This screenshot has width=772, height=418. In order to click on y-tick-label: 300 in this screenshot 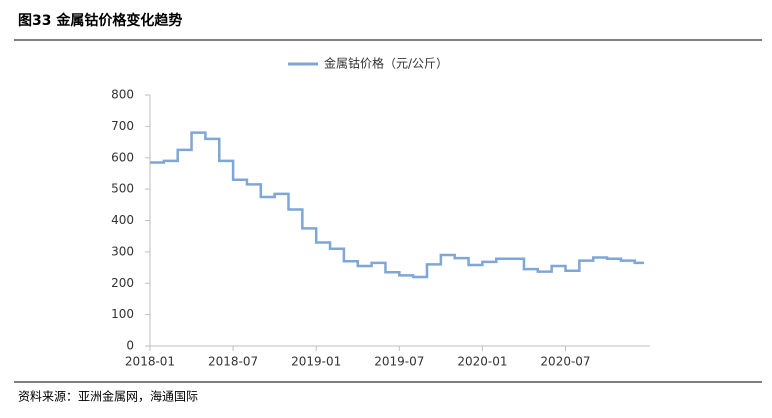, I will do `click(122, 251)`.